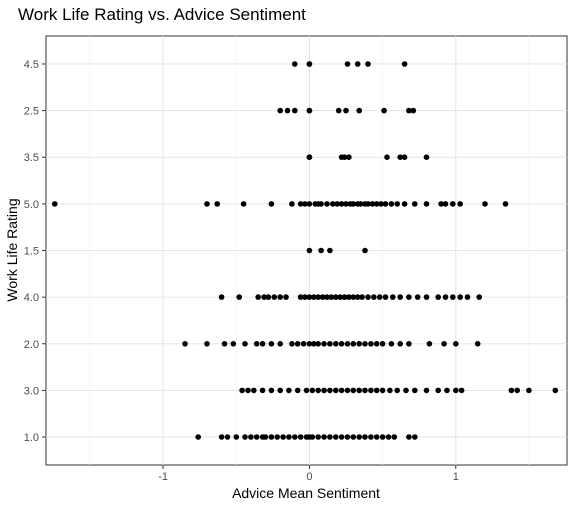 The height and width of the screenshot is (514, 575). Describe the element at coordinates (31, 438) in the screenshot. I see `y-tick-label: 1.0` at that location.